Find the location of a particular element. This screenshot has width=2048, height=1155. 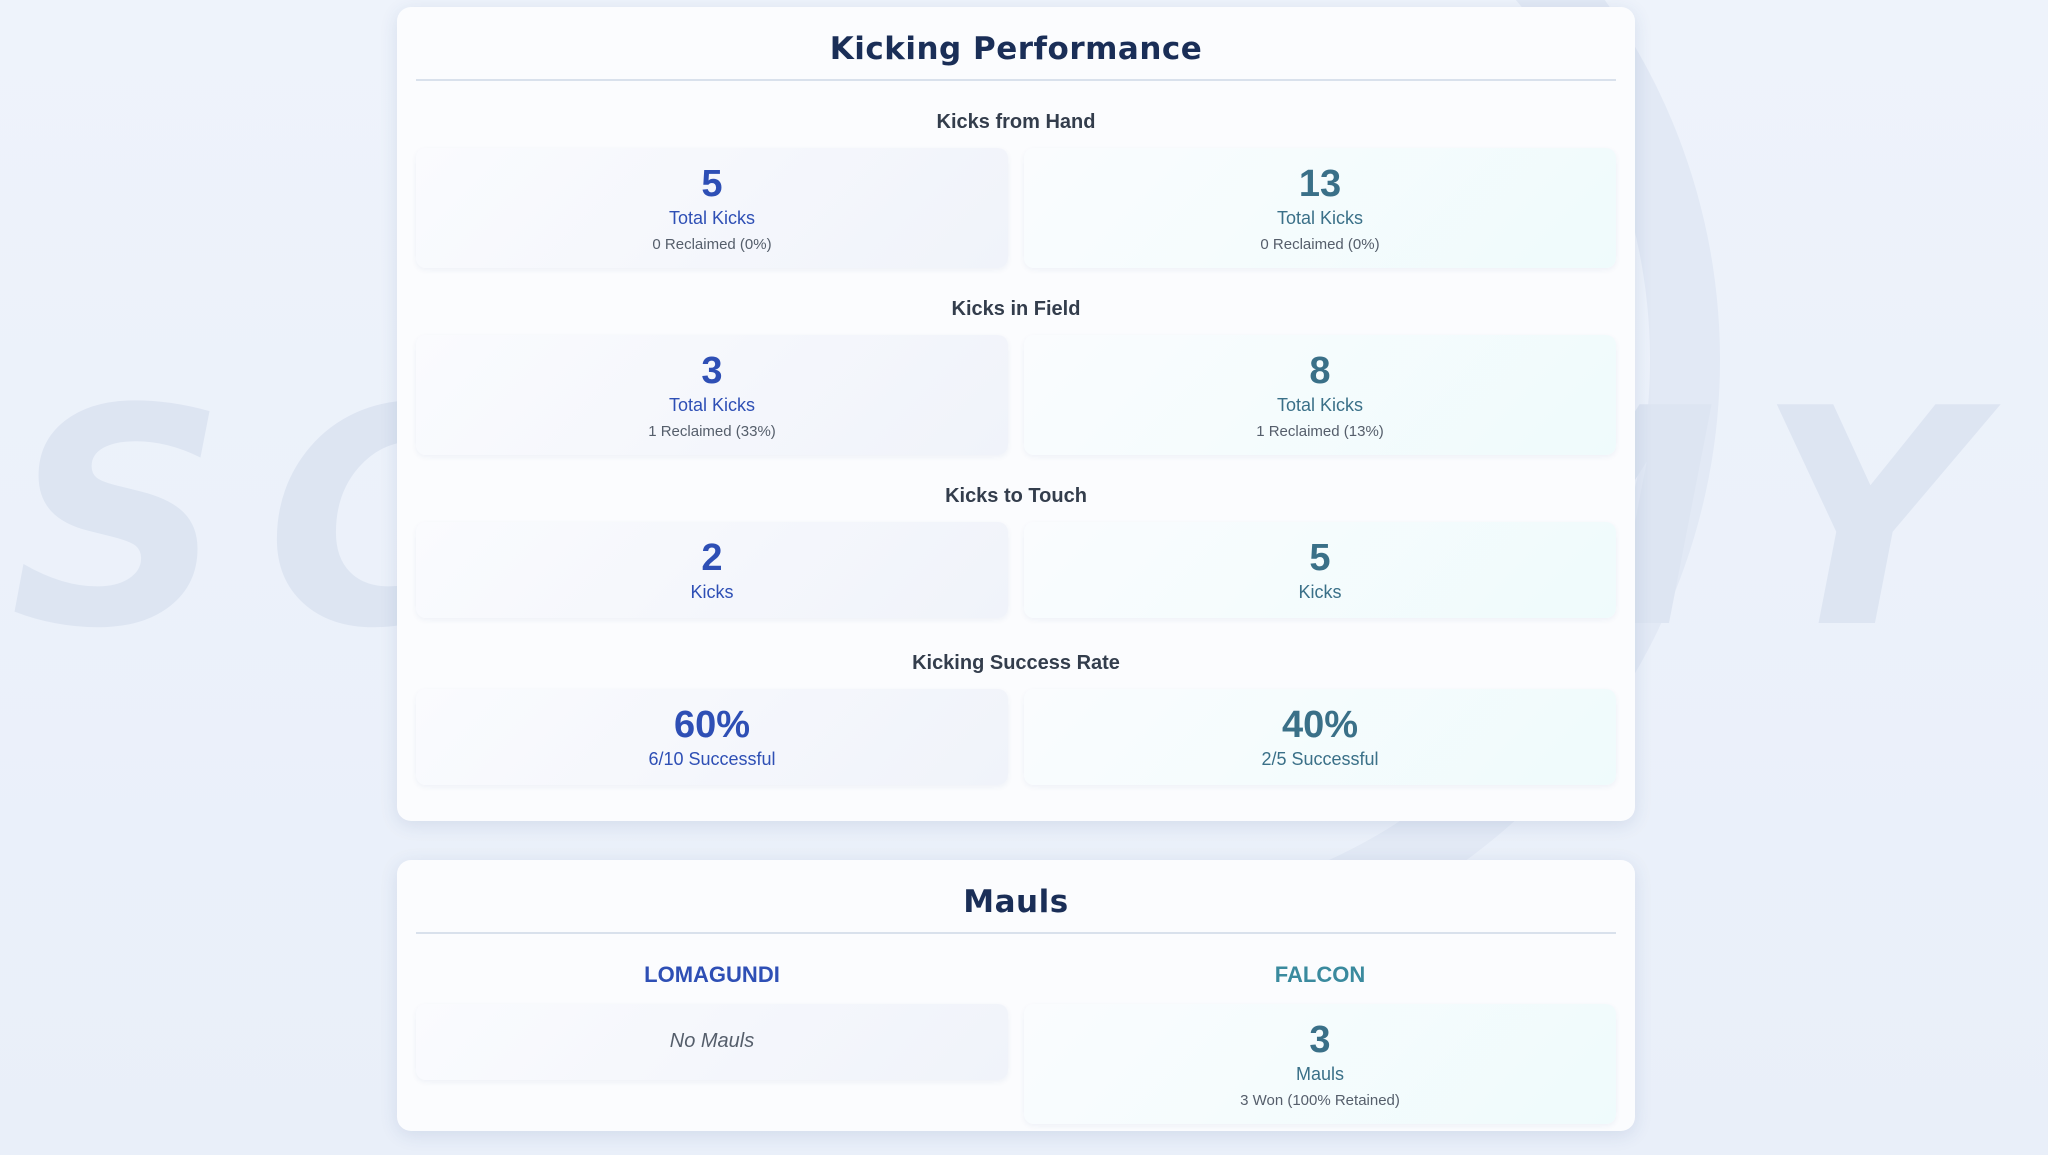

mauls-title: Mauls is located at coordinates (1016, 897).